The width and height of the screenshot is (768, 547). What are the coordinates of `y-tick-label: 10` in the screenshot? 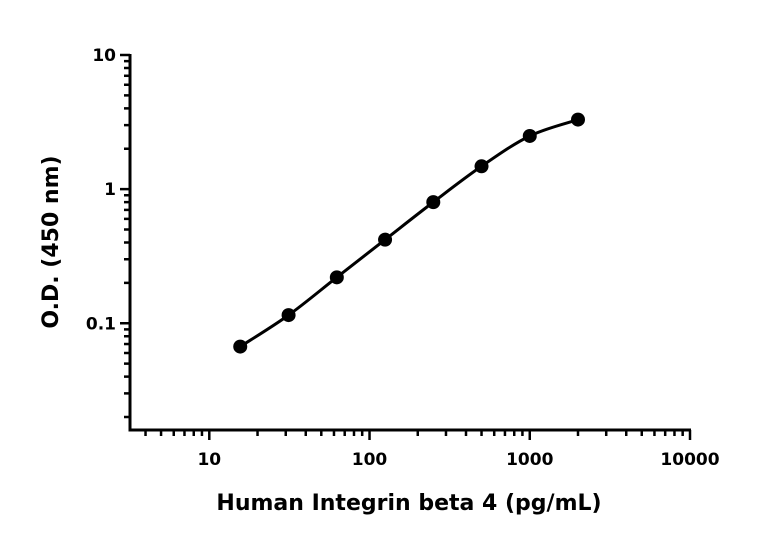 It's located at (104, 56).